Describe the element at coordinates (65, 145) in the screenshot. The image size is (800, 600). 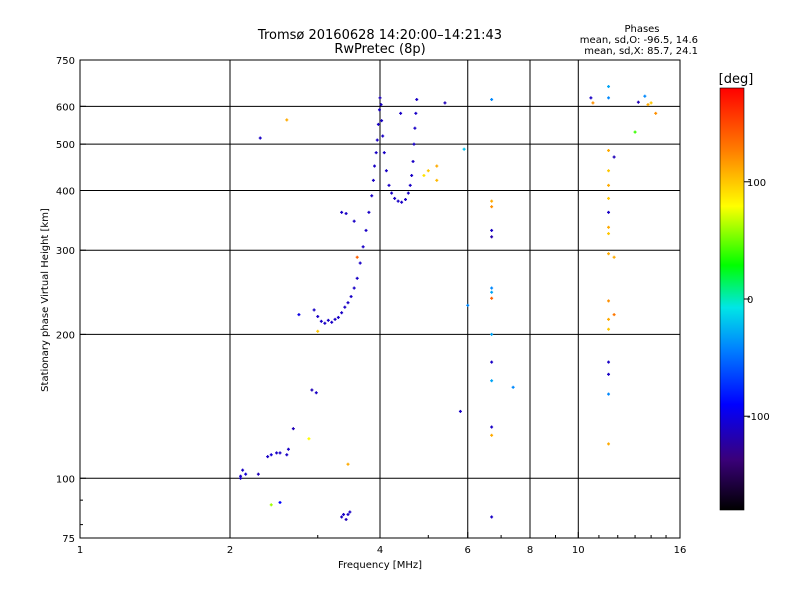
I see `y-tick-label: 500` at that location.